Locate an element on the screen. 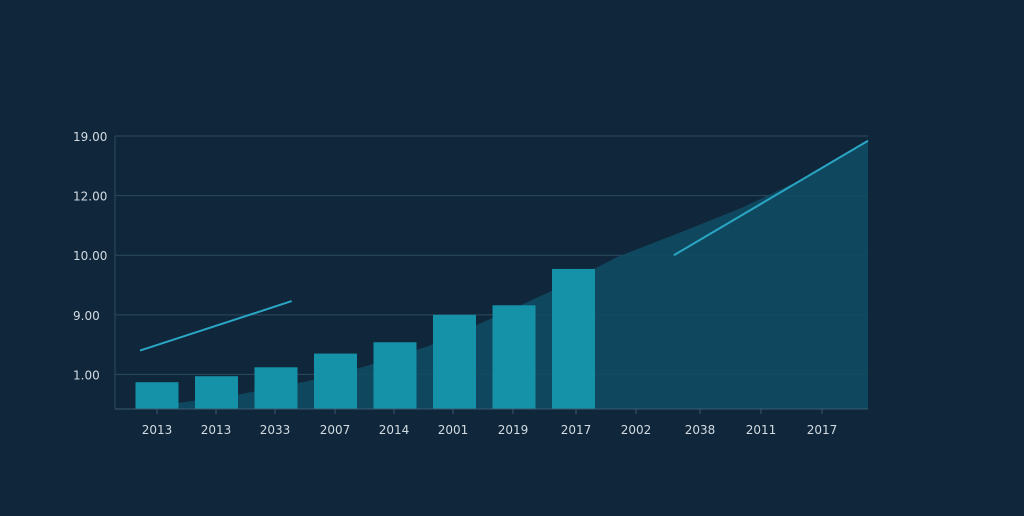 This screenshot has width=1024, height=516. y-tick-label: 19.00 is located at coordinates (90, 137).